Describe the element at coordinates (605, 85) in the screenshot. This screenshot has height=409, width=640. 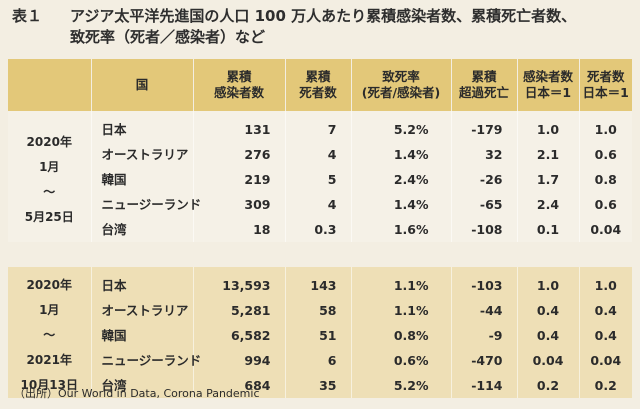
I see `header-deaths-ratio: 死者数 日本＝1` at that location.